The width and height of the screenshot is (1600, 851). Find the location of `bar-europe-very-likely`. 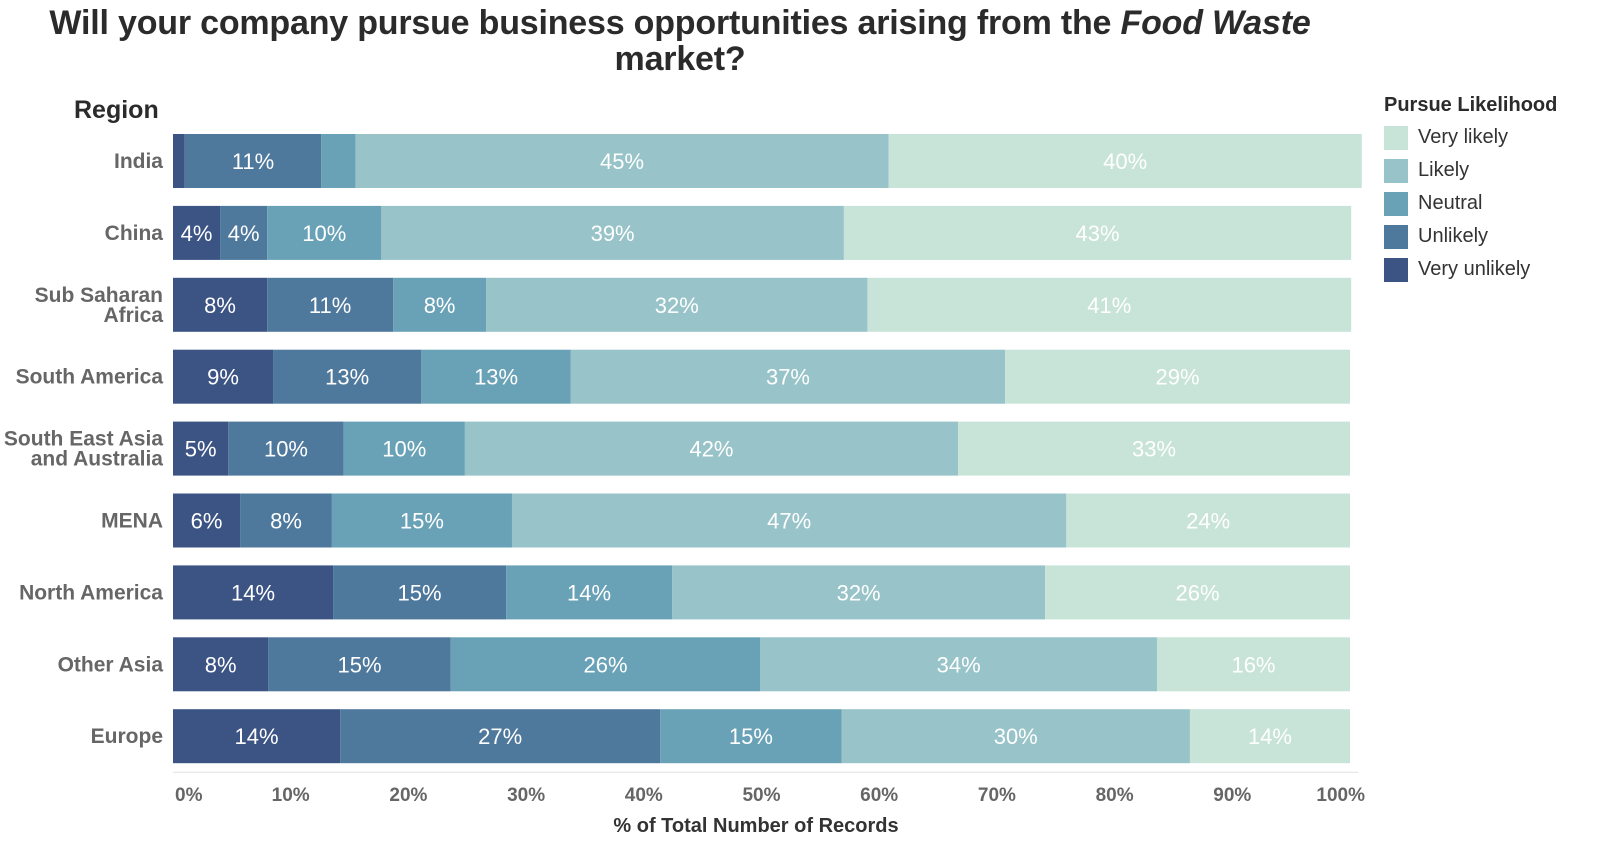

bar-europe-very-likely is located at coordinates (1269, 736).